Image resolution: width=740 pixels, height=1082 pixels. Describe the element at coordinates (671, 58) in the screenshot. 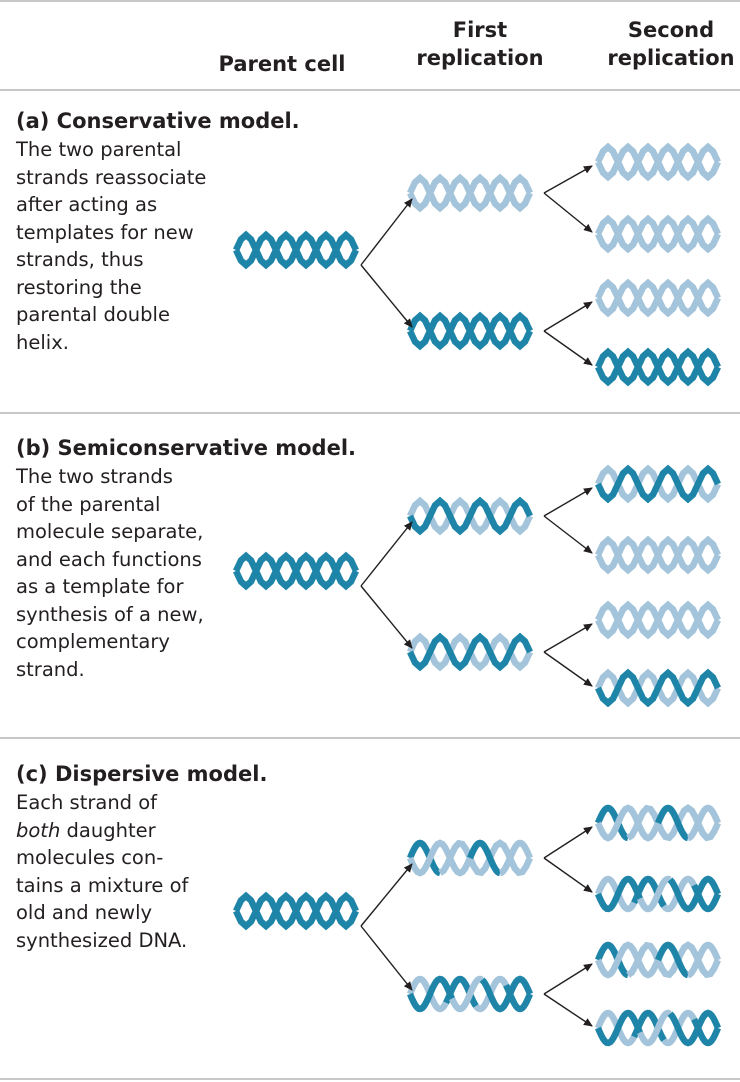

I see `header-second-line2: replication` at that location.